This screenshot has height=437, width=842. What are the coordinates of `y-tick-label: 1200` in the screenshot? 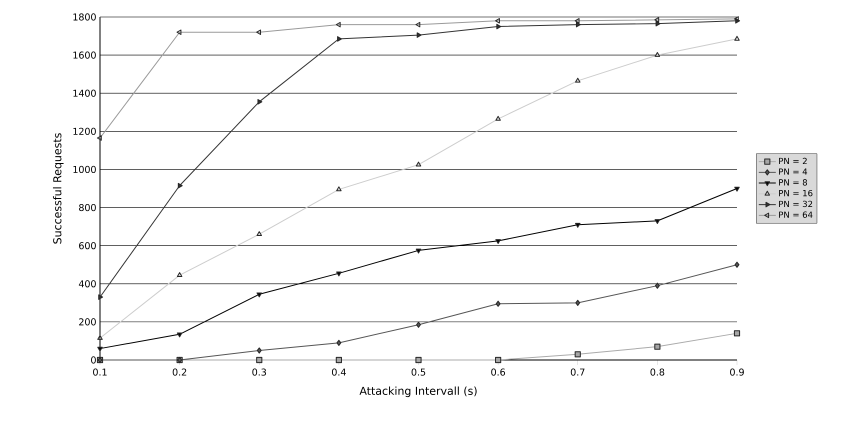 It's located at (84, 131).